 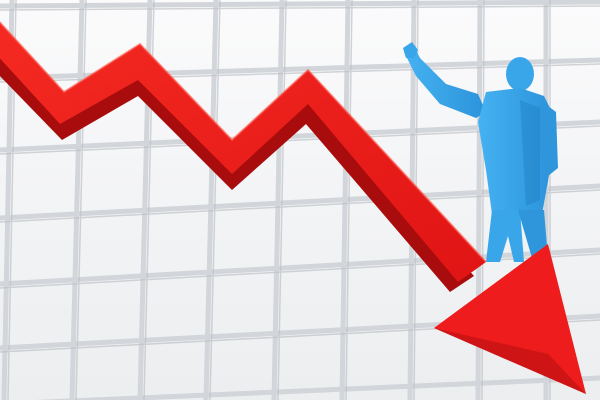 What do you see at coordinates (520, 74) in the screenshot?
I see `figure-head` at bounding box center [520, 74].